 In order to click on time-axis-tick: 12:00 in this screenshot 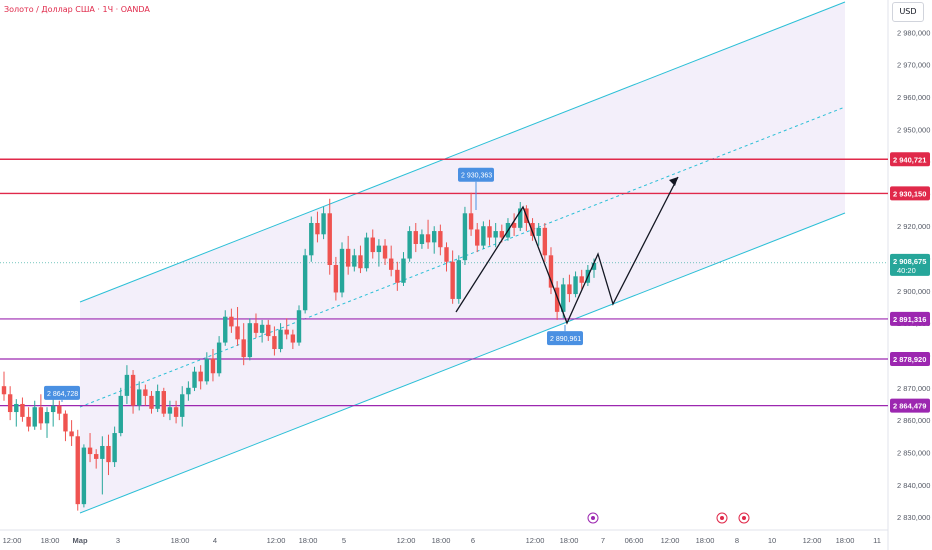, I will do `click(12, 540)`.